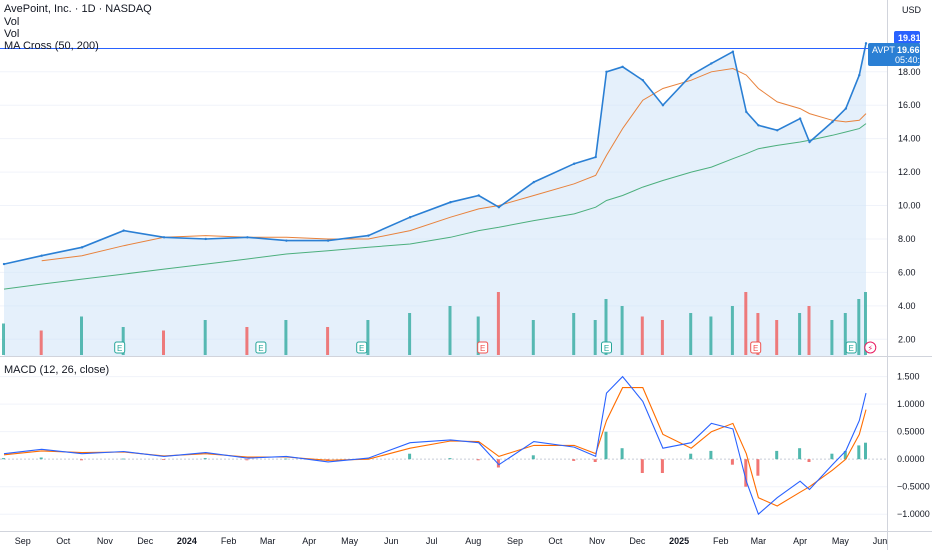 This screenshot has width=932, height=550. Describe the element at coordinates (911, 432) in the screenshot. I see `macd-tick-label: 0.5000` at that location.